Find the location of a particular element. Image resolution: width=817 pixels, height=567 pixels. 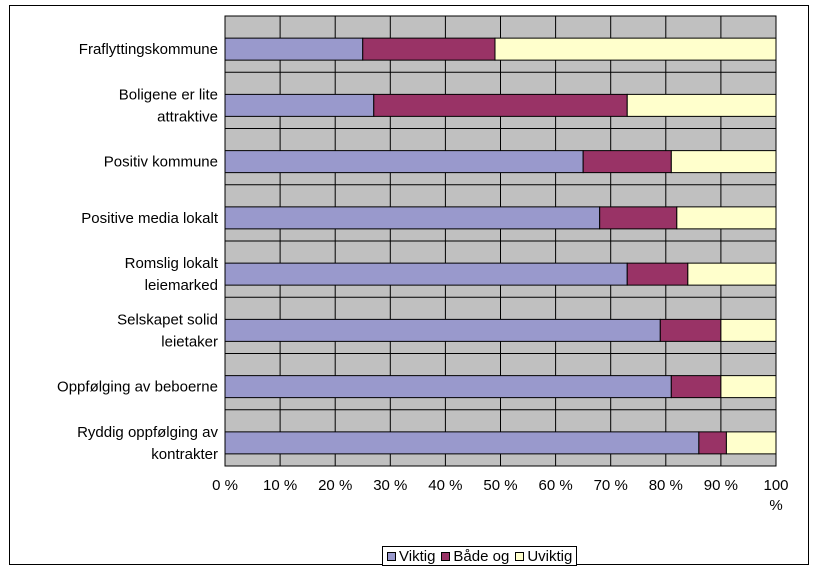

legend-item: Viktig is located at coordinates (411, 556).